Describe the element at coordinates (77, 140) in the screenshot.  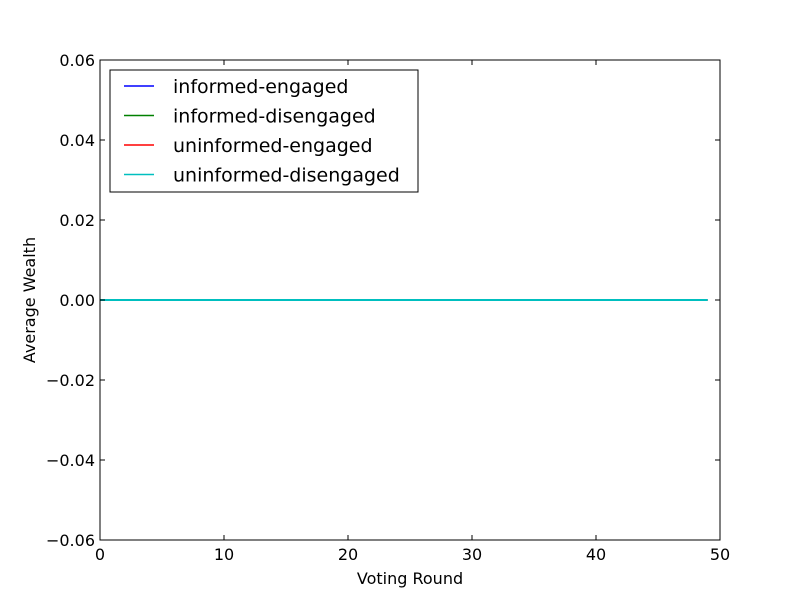
I see `y-tick-label: 0.04` at that location.